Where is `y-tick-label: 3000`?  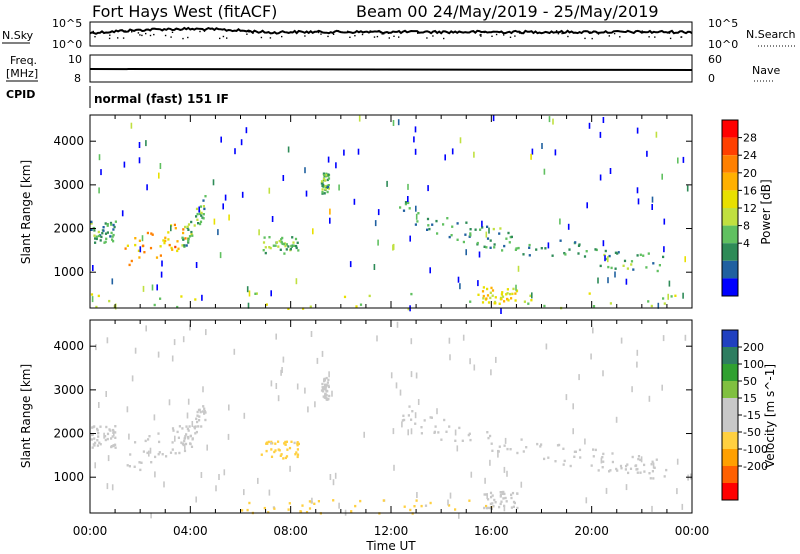
y-tick-label: 3000 is located at coordinates (68, 390).